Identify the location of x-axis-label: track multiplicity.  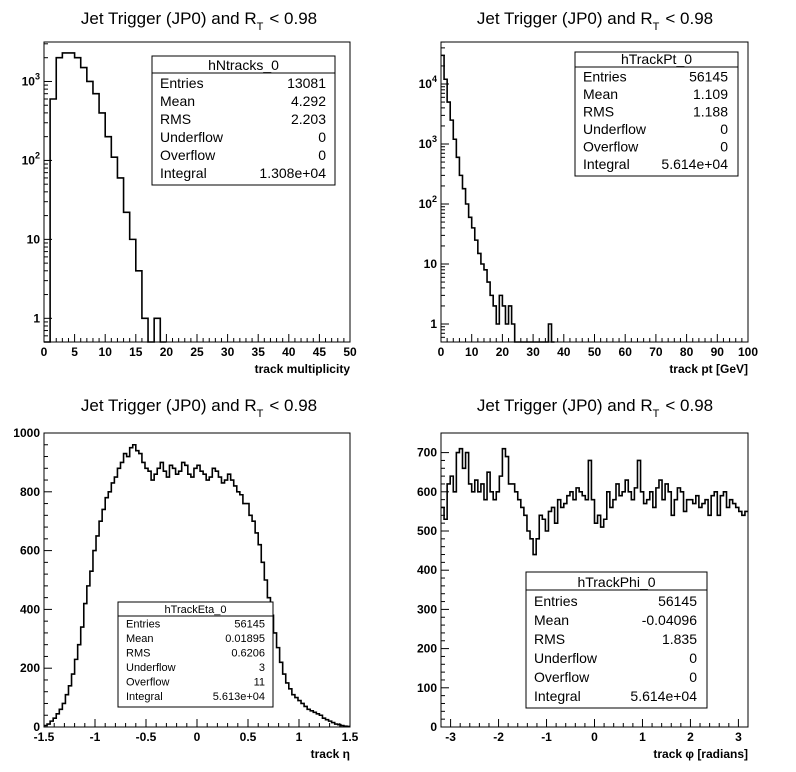
(303, 369).